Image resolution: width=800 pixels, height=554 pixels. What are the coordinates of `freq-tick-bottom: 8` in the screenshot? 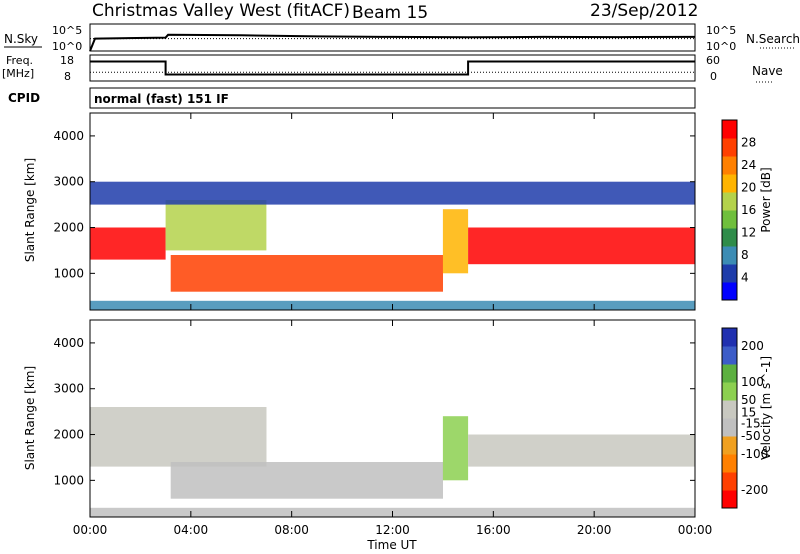 It's located at (67, 76).